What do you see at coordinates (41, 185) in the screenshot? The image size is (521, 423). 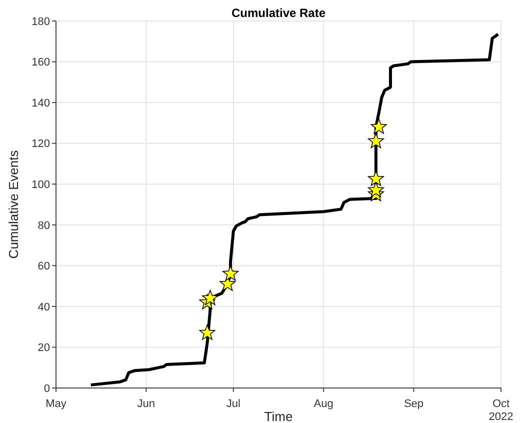 I see `y-tick-label: 100` at bounding box center [41, 185].